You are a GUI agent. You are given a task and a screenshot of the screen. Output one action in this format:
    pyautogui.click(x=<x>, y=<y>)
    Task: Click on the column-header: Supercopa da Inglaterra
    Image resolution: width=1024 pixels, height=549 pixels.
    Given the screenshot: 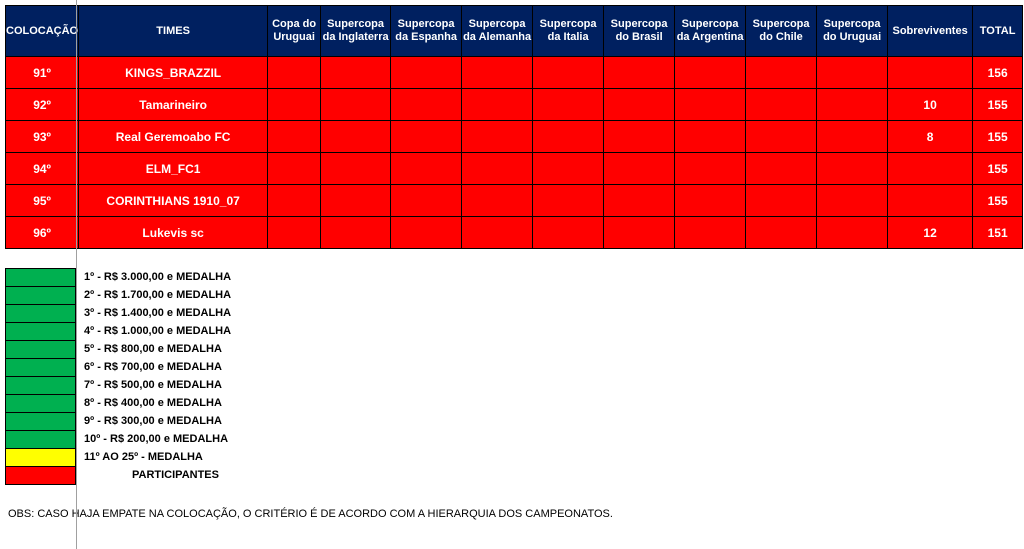 What is the action you would take?
    pyautogui.click(x=356, y=31)
    